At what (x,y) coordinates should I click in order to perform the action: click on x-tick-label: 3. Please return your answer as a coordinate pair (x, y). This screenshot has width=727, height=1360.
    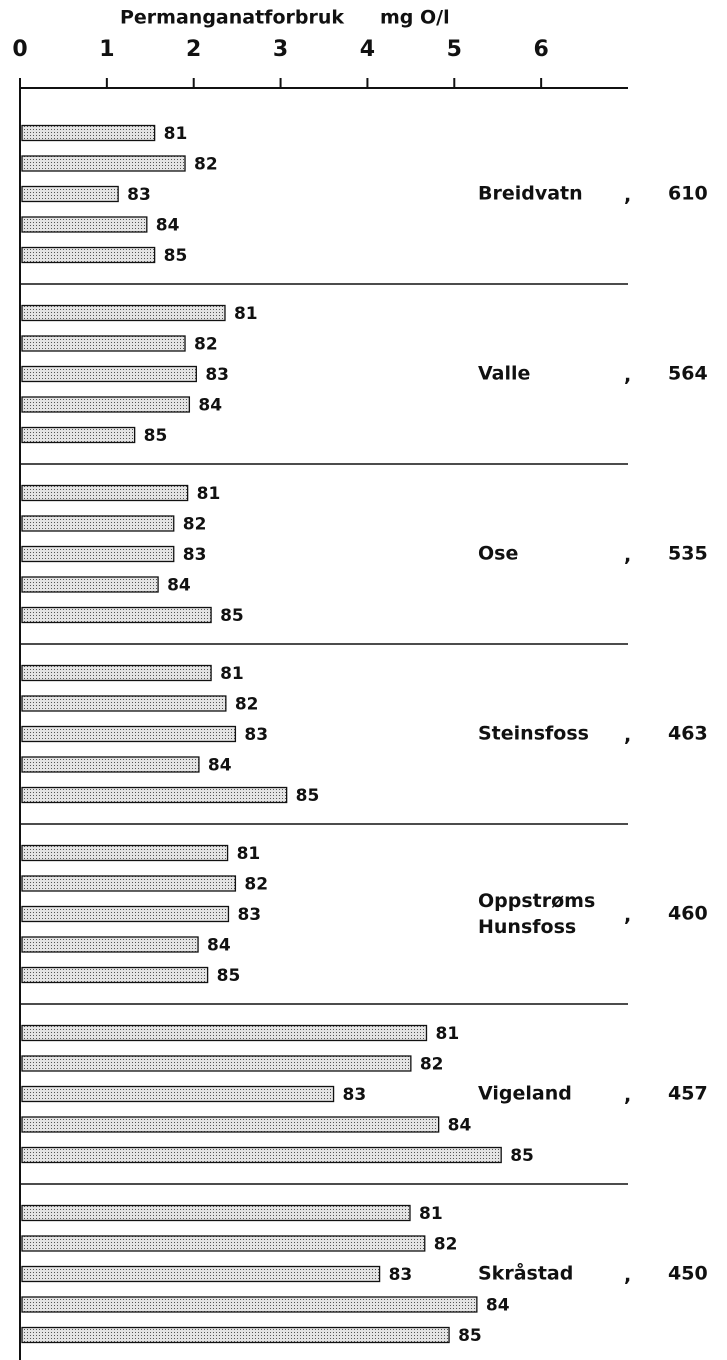
    Looking at the image, I should click on (280, 49).